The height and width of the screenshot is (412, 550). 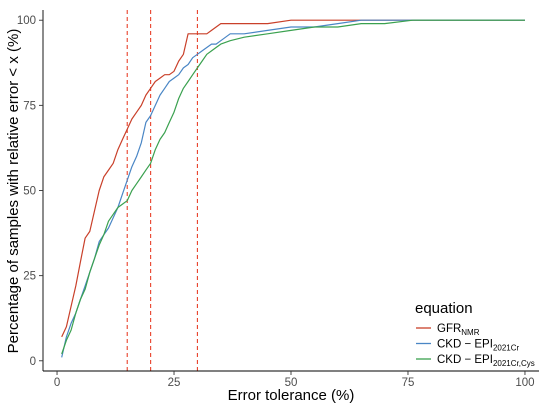 What do you see at coordinates (162, 190) in the screenshot?
I see `reference-lines` at bounding box center [162, 190].